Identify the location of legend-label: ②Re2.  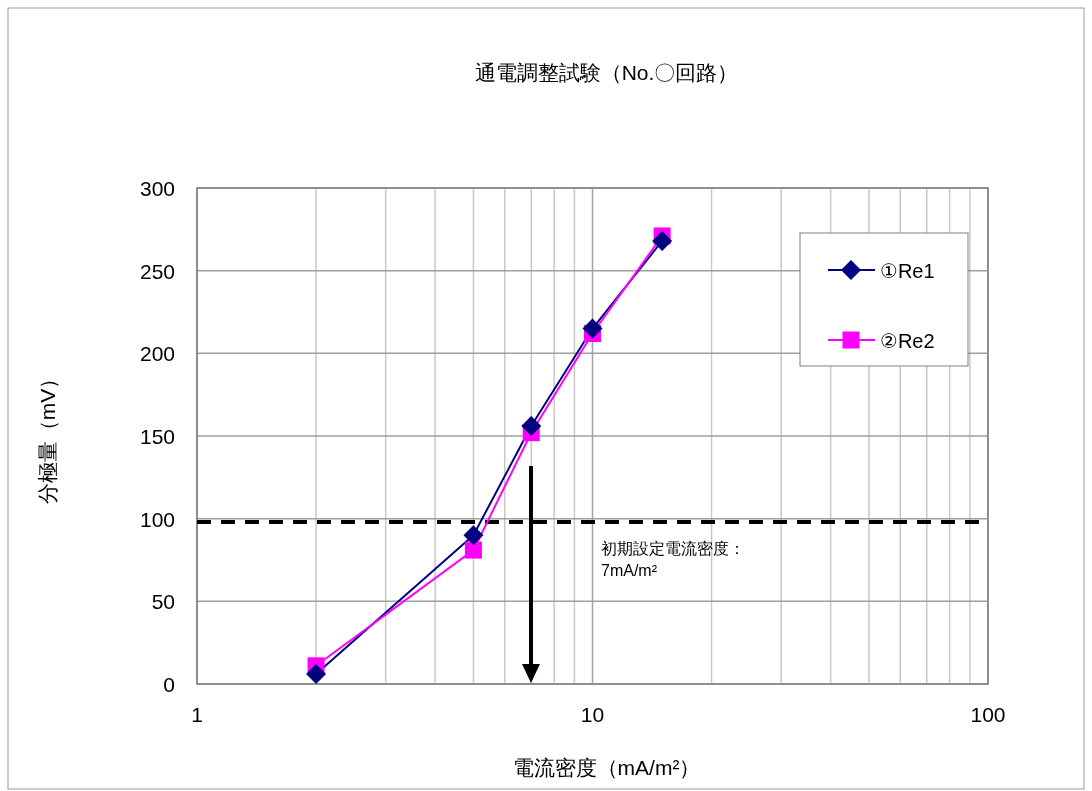
(907, 341).